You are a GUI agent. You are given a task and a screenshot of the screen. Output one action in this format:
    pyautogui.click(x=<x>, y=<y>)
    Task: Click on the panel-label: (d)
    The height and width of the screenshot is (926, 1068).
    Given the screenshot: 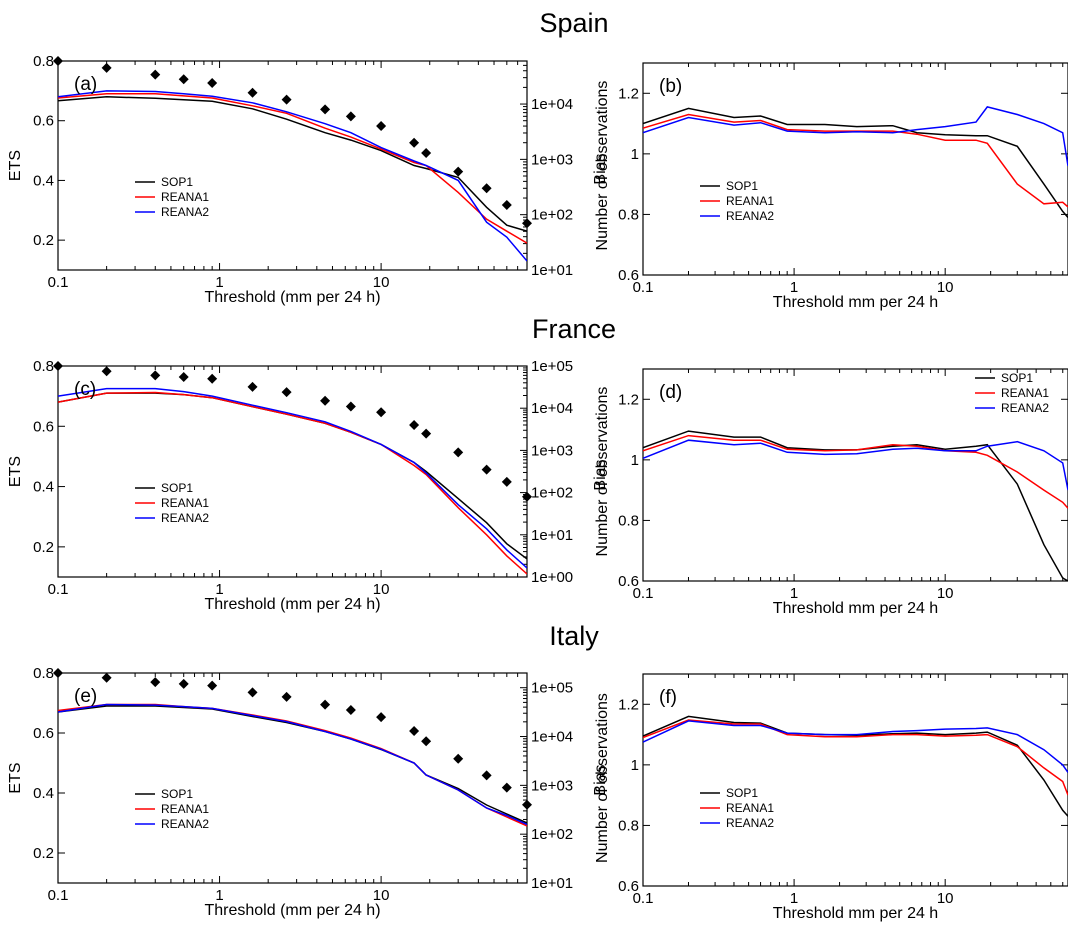 What is the action you would take?
    pyautogui.click(x=670, y=392)
    